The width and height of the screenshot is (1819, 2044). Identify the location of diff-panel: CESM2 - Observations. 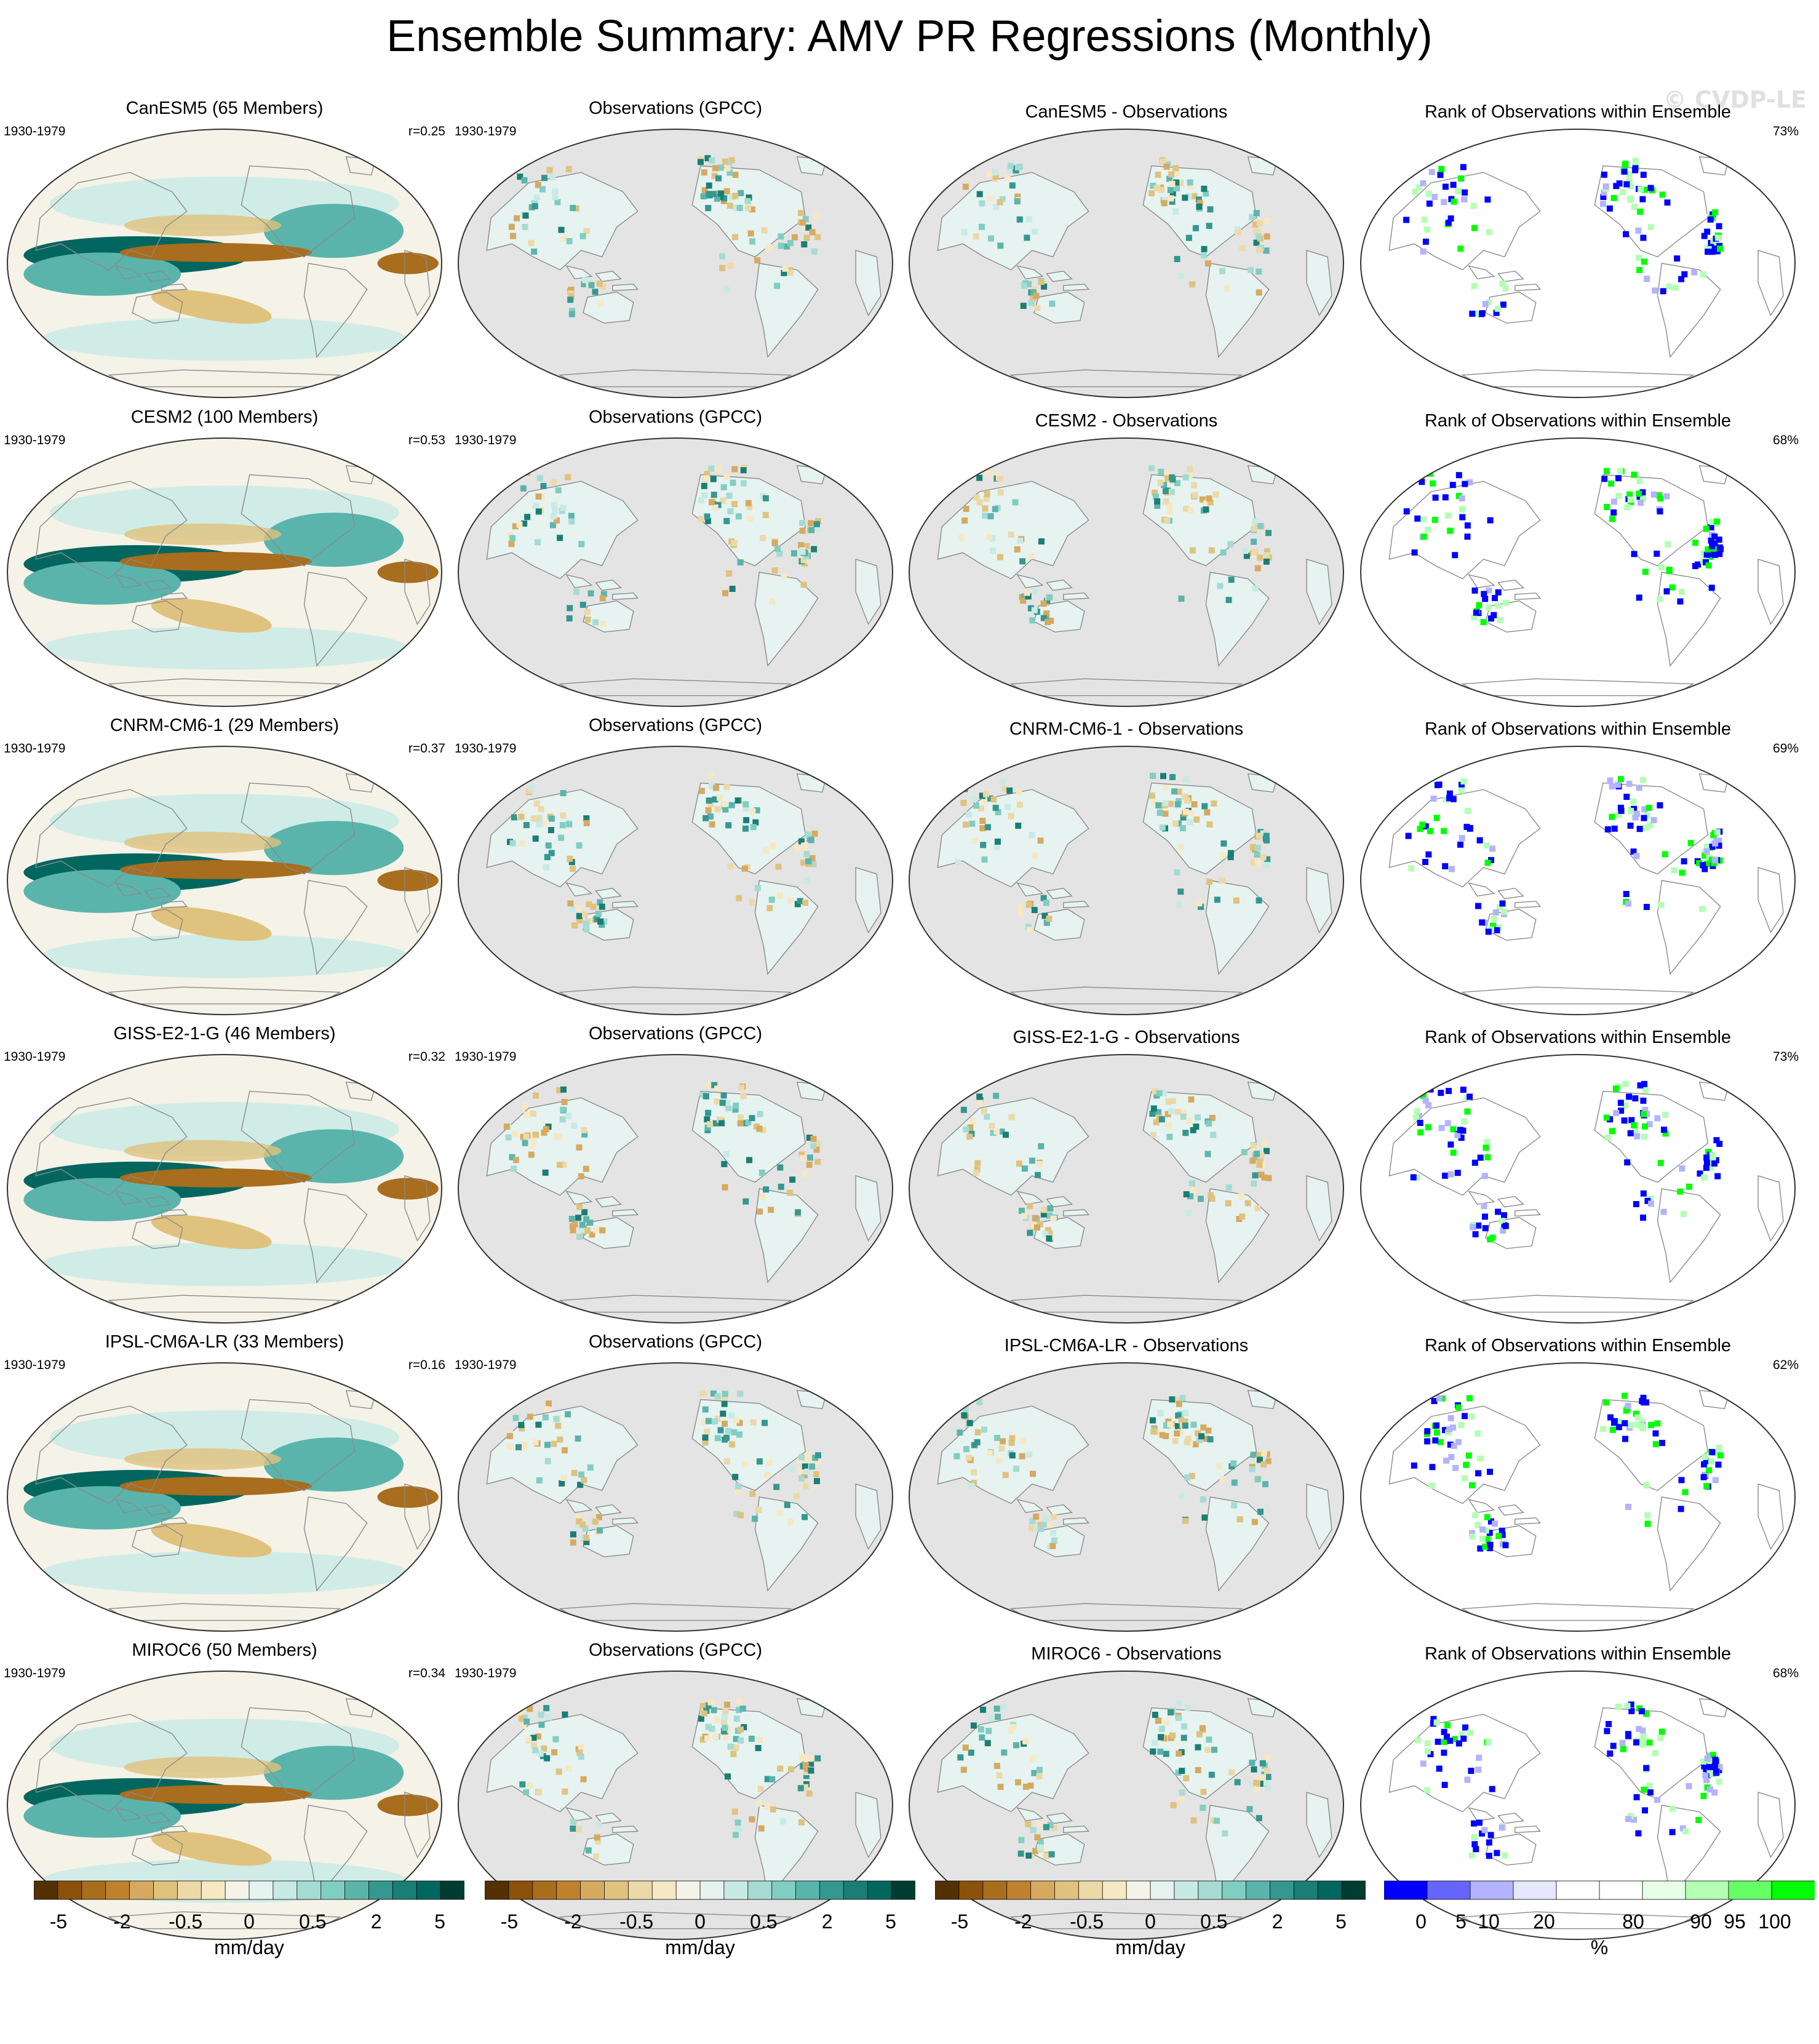
(1126, 558).